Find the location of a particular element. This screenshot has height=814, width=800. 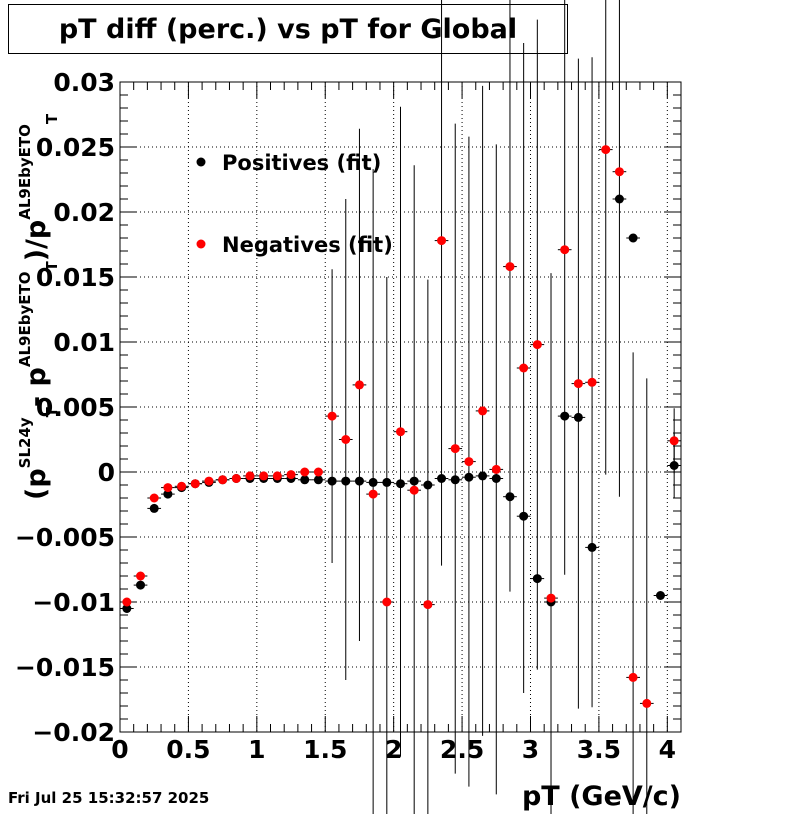

y-label-sup: SL24y is located at coordinates (25, 442).